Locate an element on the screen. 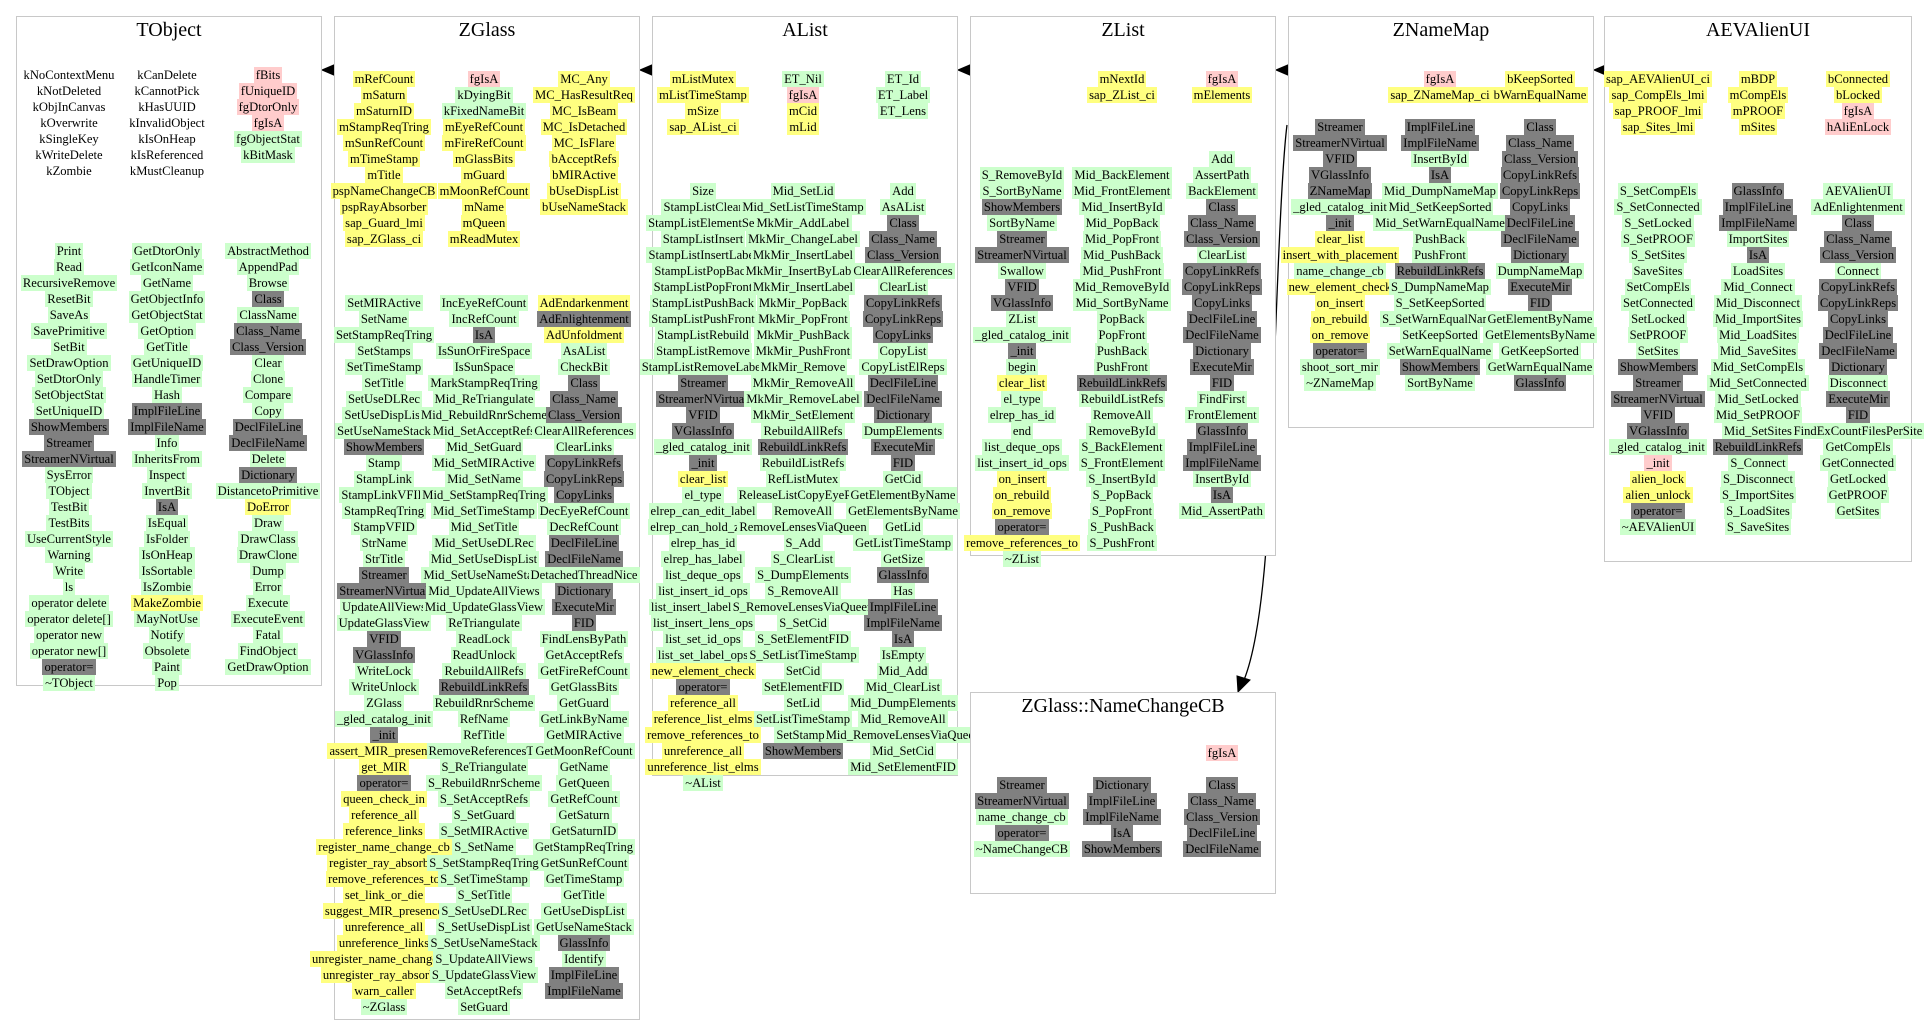 This screenshot has height=1036, width=1925. member-item: S_SetCompEls is located at coordinates (1658, 191).